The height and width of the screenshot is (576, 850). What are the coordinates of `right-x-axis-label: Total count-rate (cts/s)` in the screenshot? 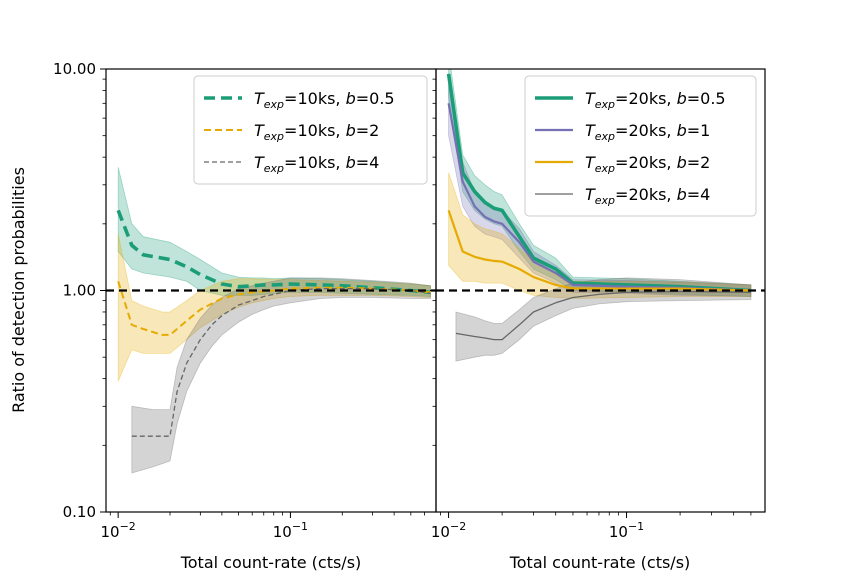 It's located at (600, 562).